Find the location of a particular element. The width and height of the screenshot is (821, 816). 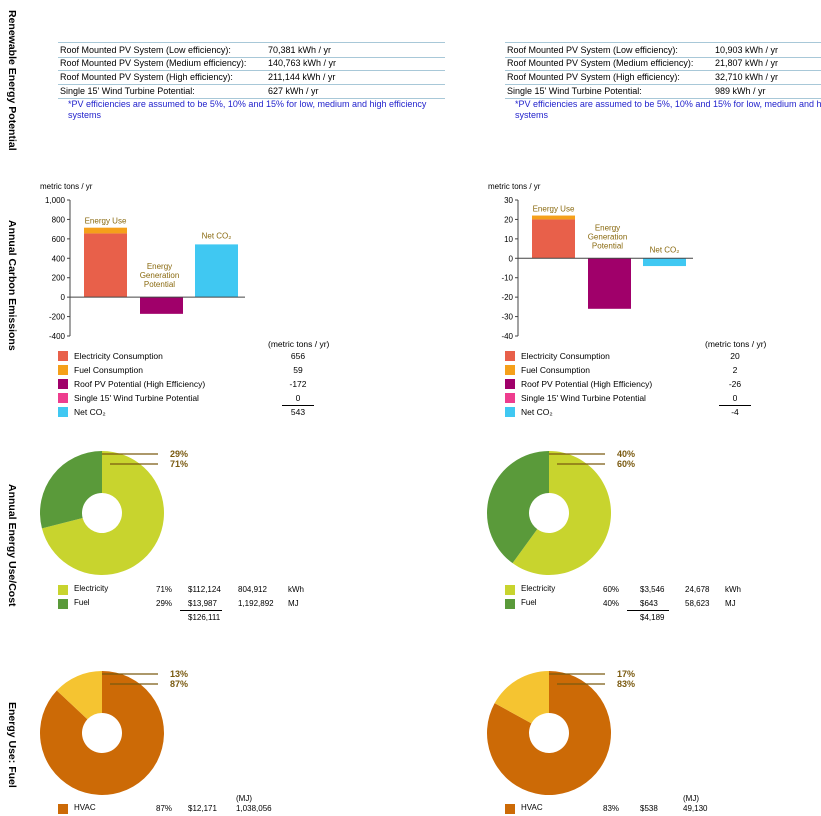

legend-item: Net CO₂ -4 is located at coordinates (640, 412).